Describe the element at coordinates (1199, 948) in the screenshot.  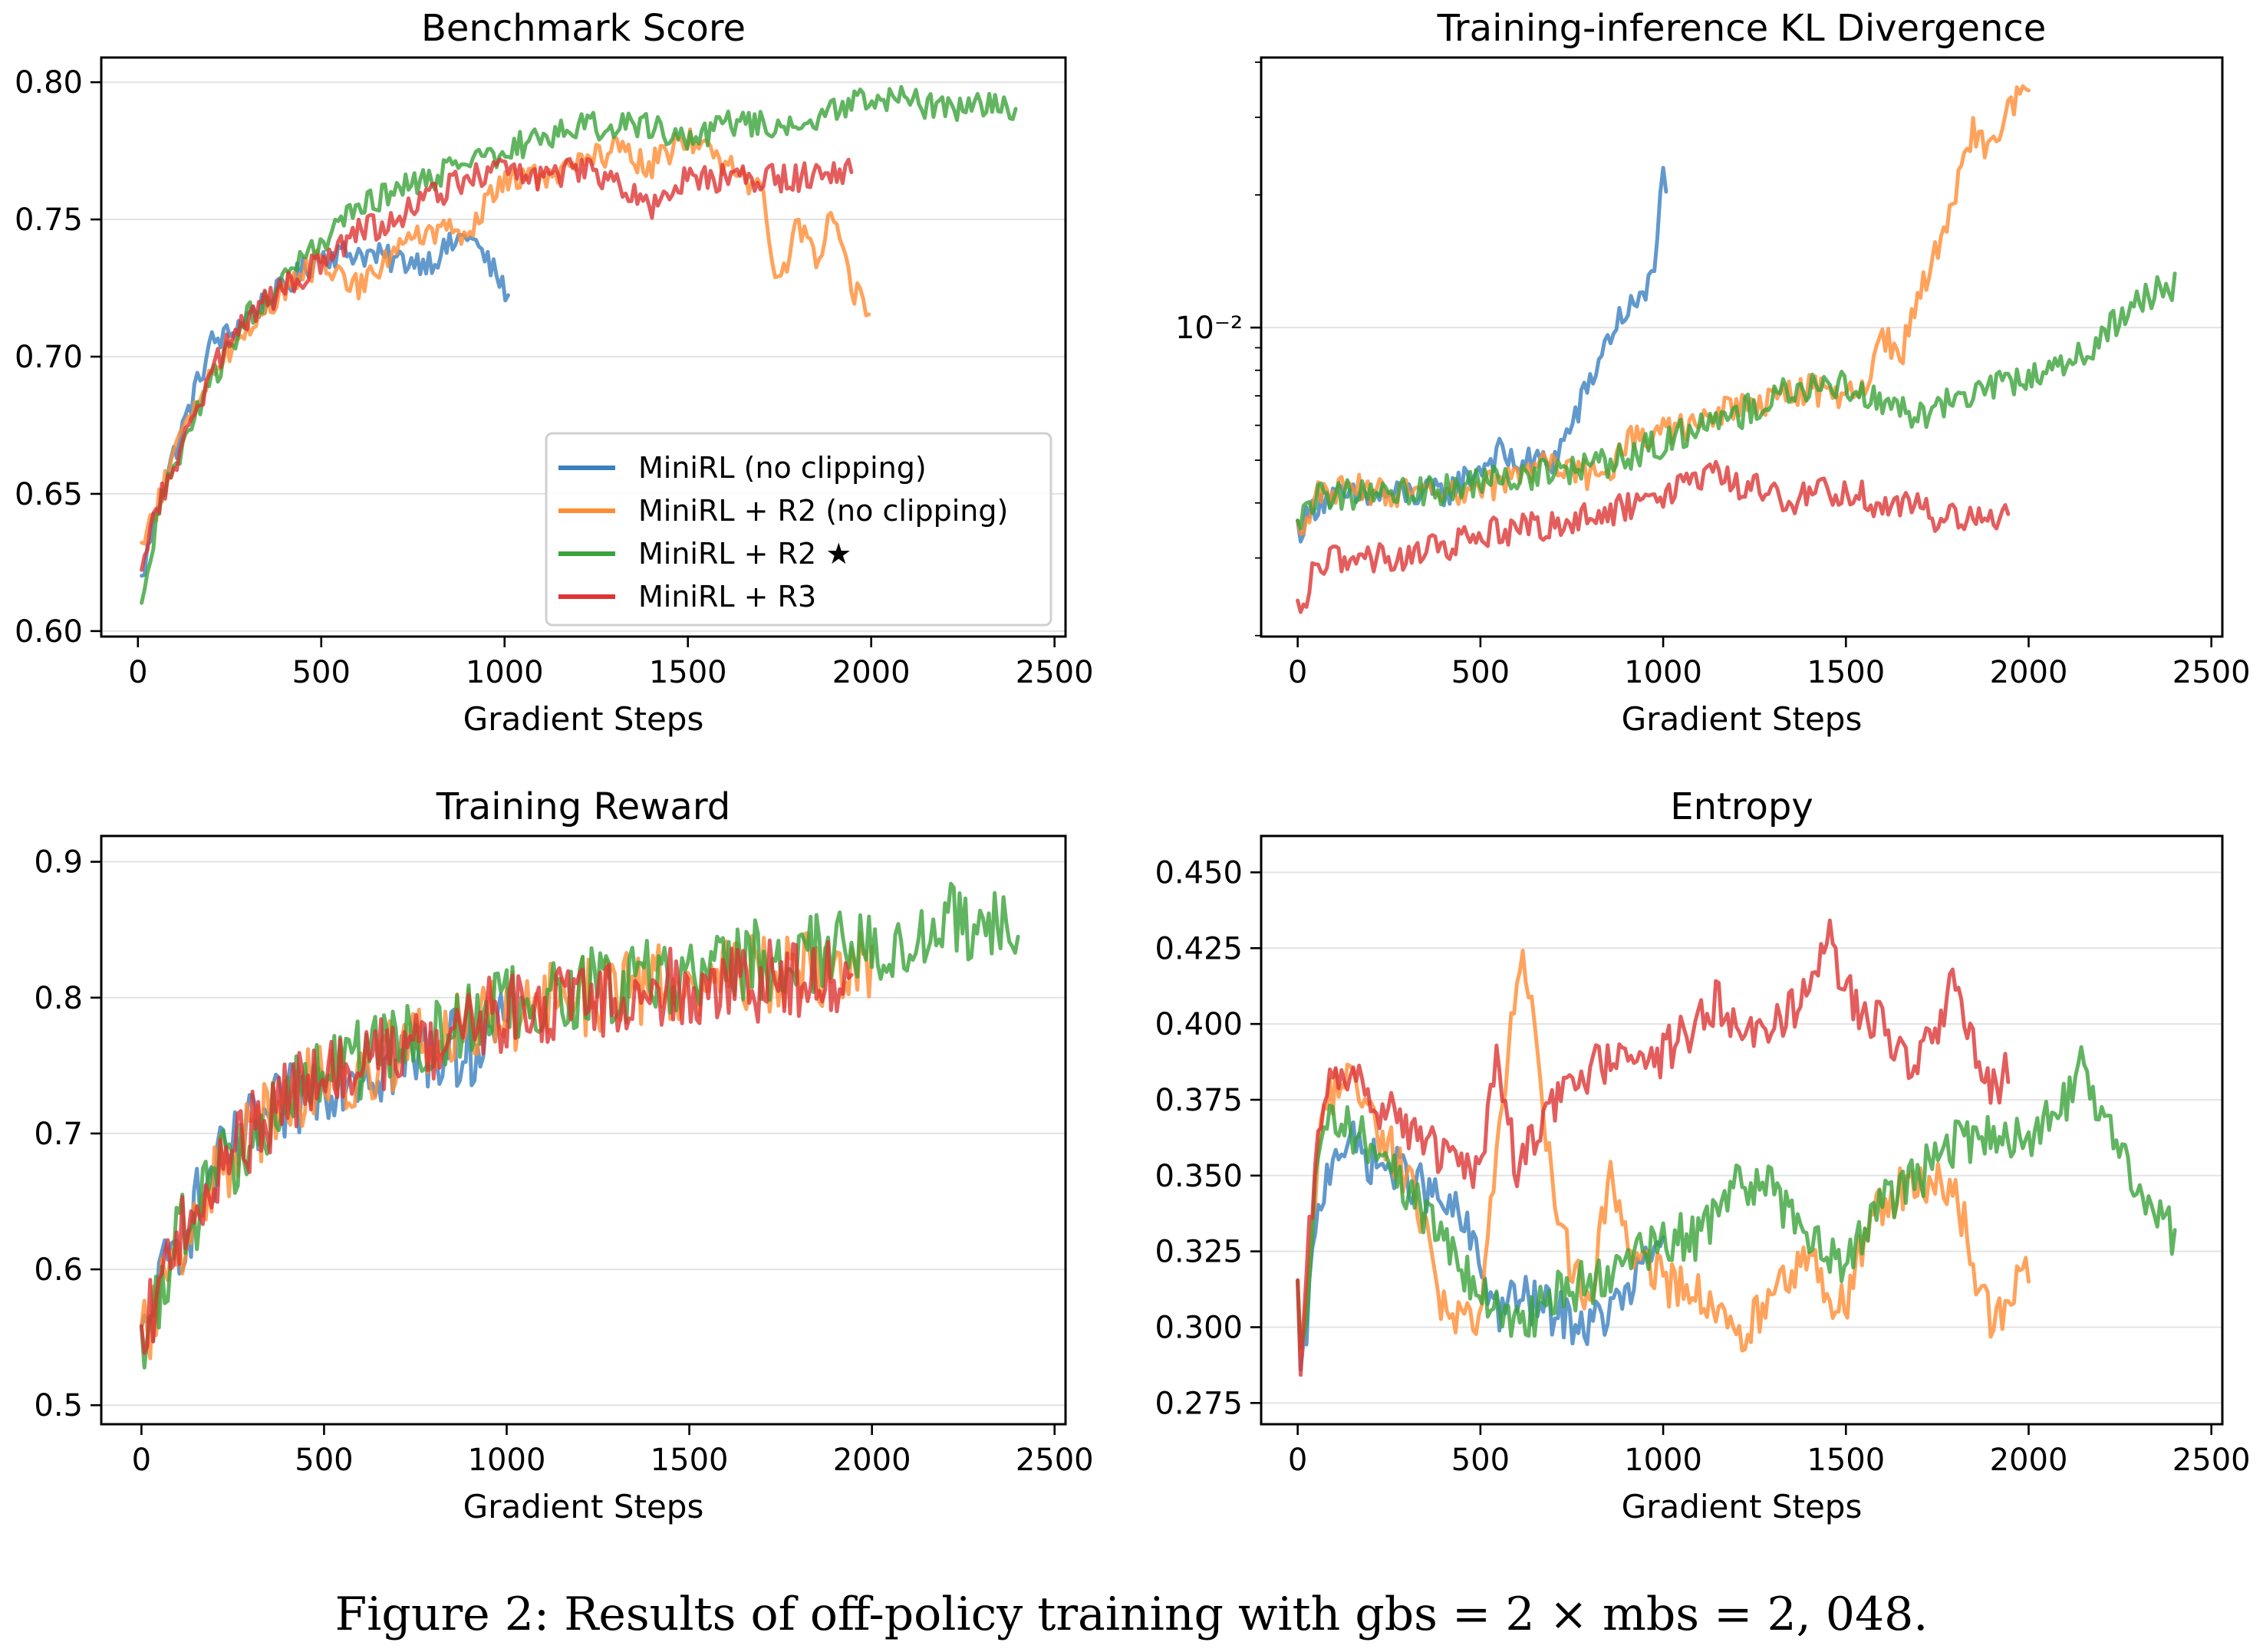
I see `y-tick-label: 0.425` at that location.